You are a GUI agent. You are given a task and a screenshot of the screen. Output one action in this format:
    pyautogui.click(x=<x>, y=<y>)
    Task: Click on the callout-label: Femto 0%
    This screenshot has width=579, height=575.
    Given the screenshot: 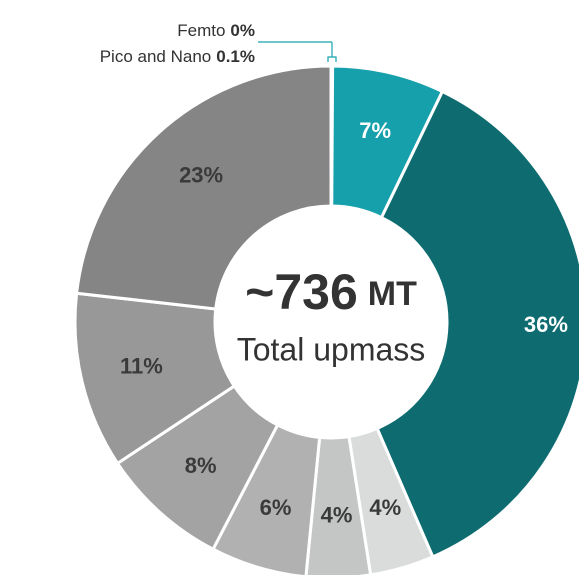 What is the action you would take?
    pyautogui.click(x=216, y=30)
    